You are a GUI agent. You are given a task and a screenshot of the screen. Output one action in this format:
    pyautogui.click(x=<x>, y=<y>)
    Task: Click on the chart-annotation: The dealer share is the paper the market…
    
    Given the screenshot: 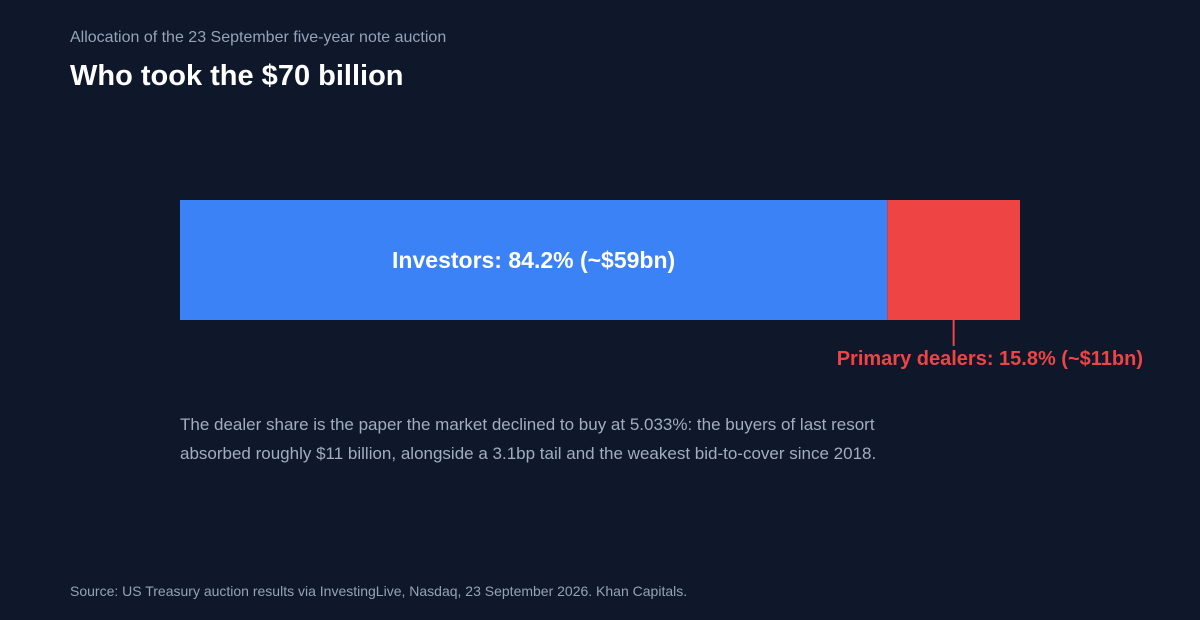 What is the action you would take?
    pyautogui.click(x=590, y=439)
    